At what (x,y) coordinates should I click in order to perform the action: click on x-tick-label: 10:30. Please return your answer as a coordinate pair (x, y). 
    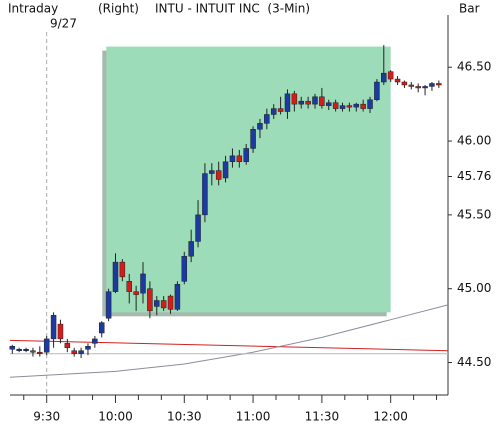
    Looking at the image, I should click on (184, 417).